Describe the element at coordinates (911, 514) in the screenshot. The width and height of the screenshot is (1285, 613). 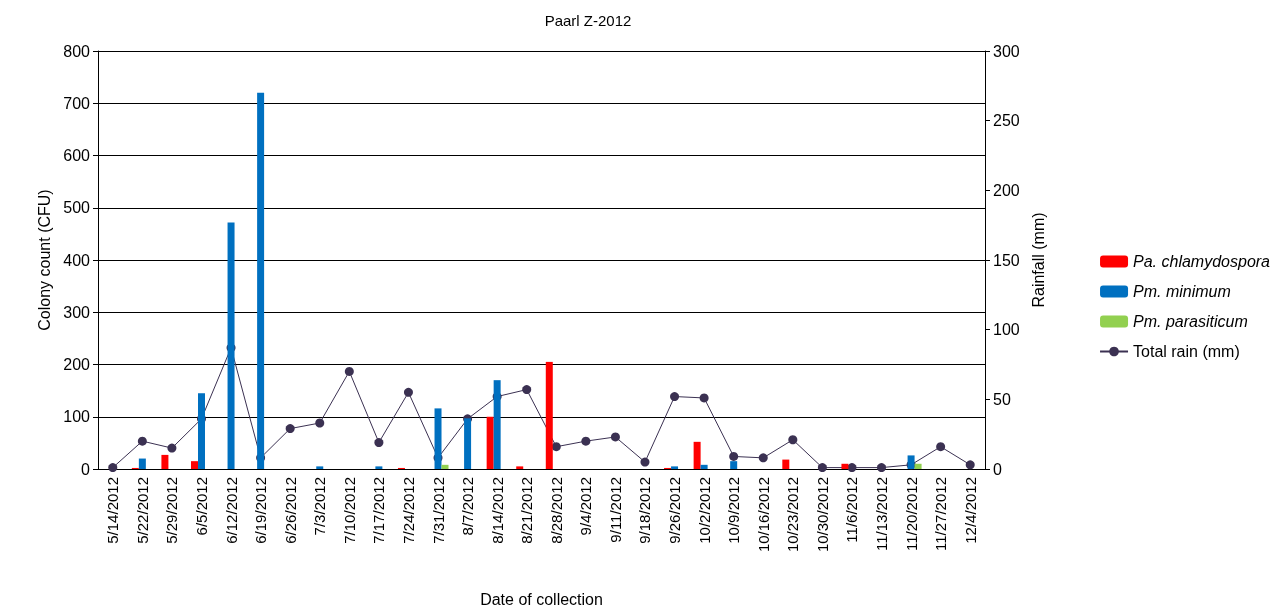
I see `x-tick-label: 11/20/2012` at that location.